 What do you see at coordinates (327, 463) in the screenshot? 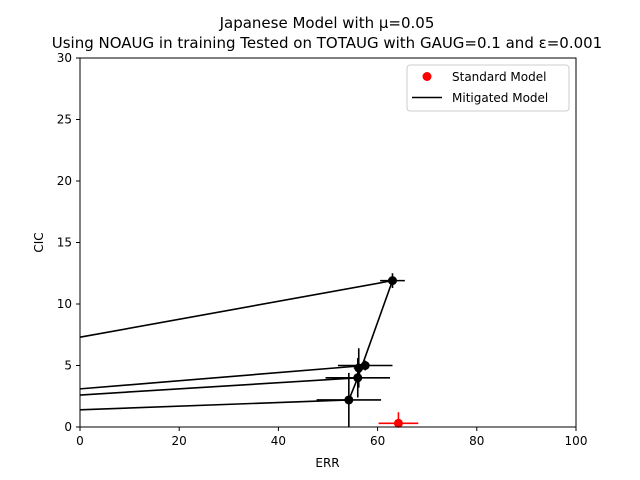
I see `x-axis-label: ERR` at bounding box center [327, 463].